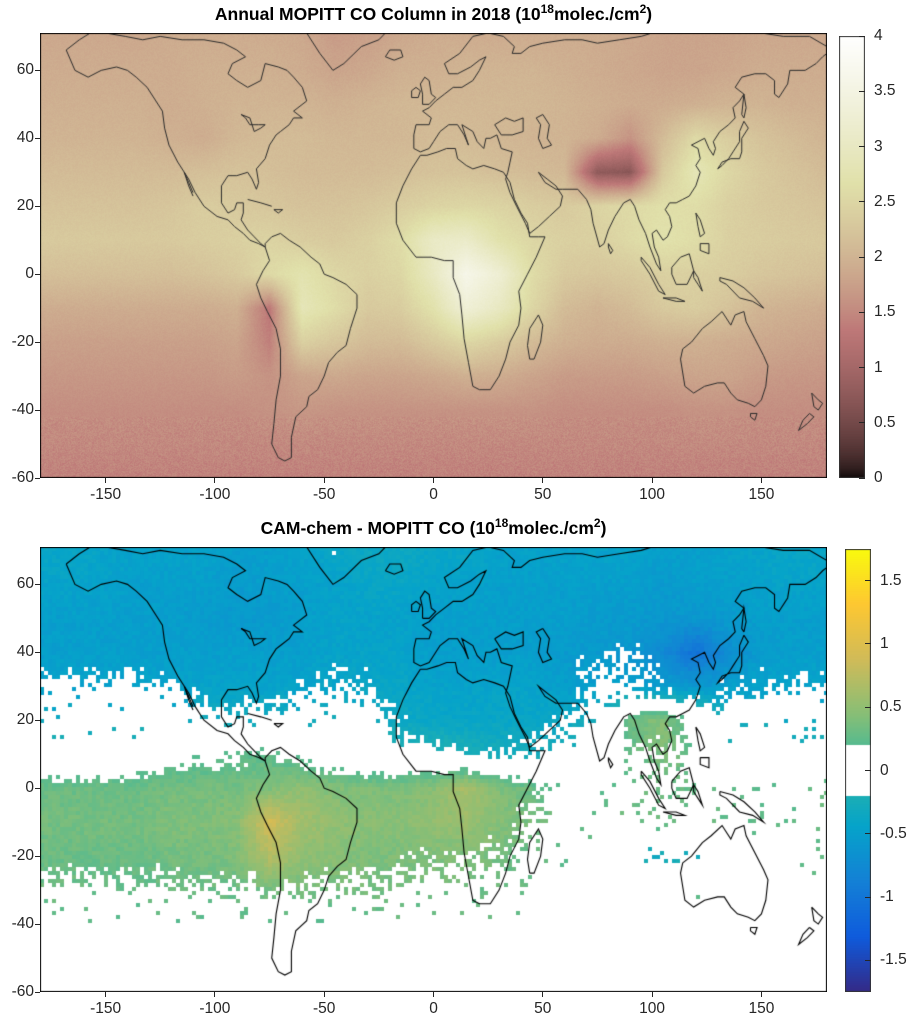 This screenshot has height=1029, width=914. Describe the element at coordinates (649, 14) in the screenshot. I see `top-title-close-paren: )` at that location.